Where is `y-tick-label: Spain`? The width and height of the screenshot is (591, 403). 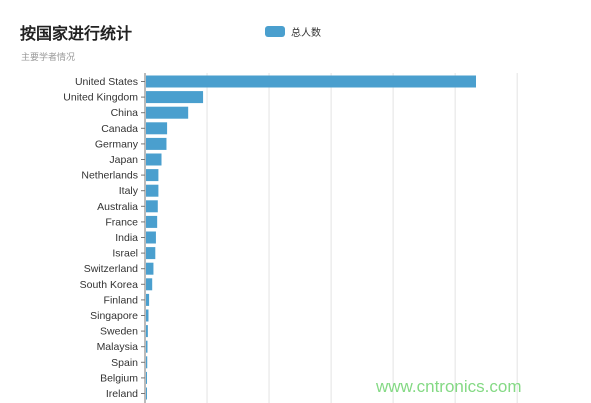
y-tick-label: Spain is located at coordinates (124, 363).